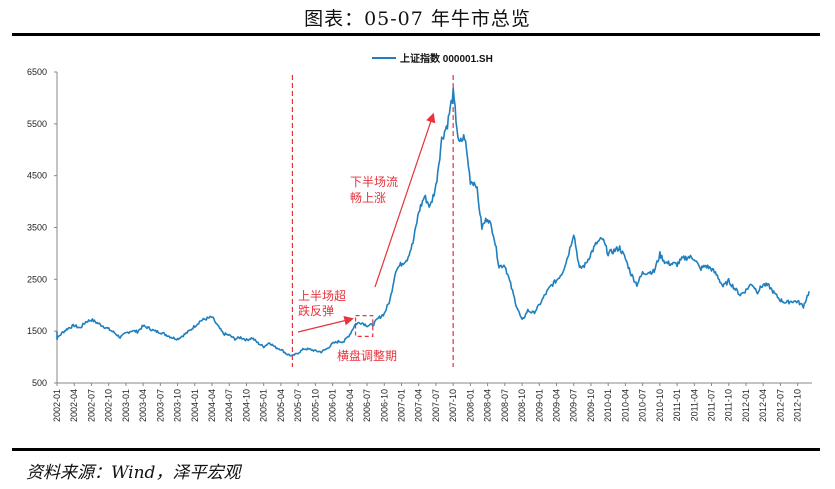 This screenshot has height=489, width=835. Describe the element at coordinates (126, 405) in the screenshot. I see `x-tick-label: 2003-01` at that location.